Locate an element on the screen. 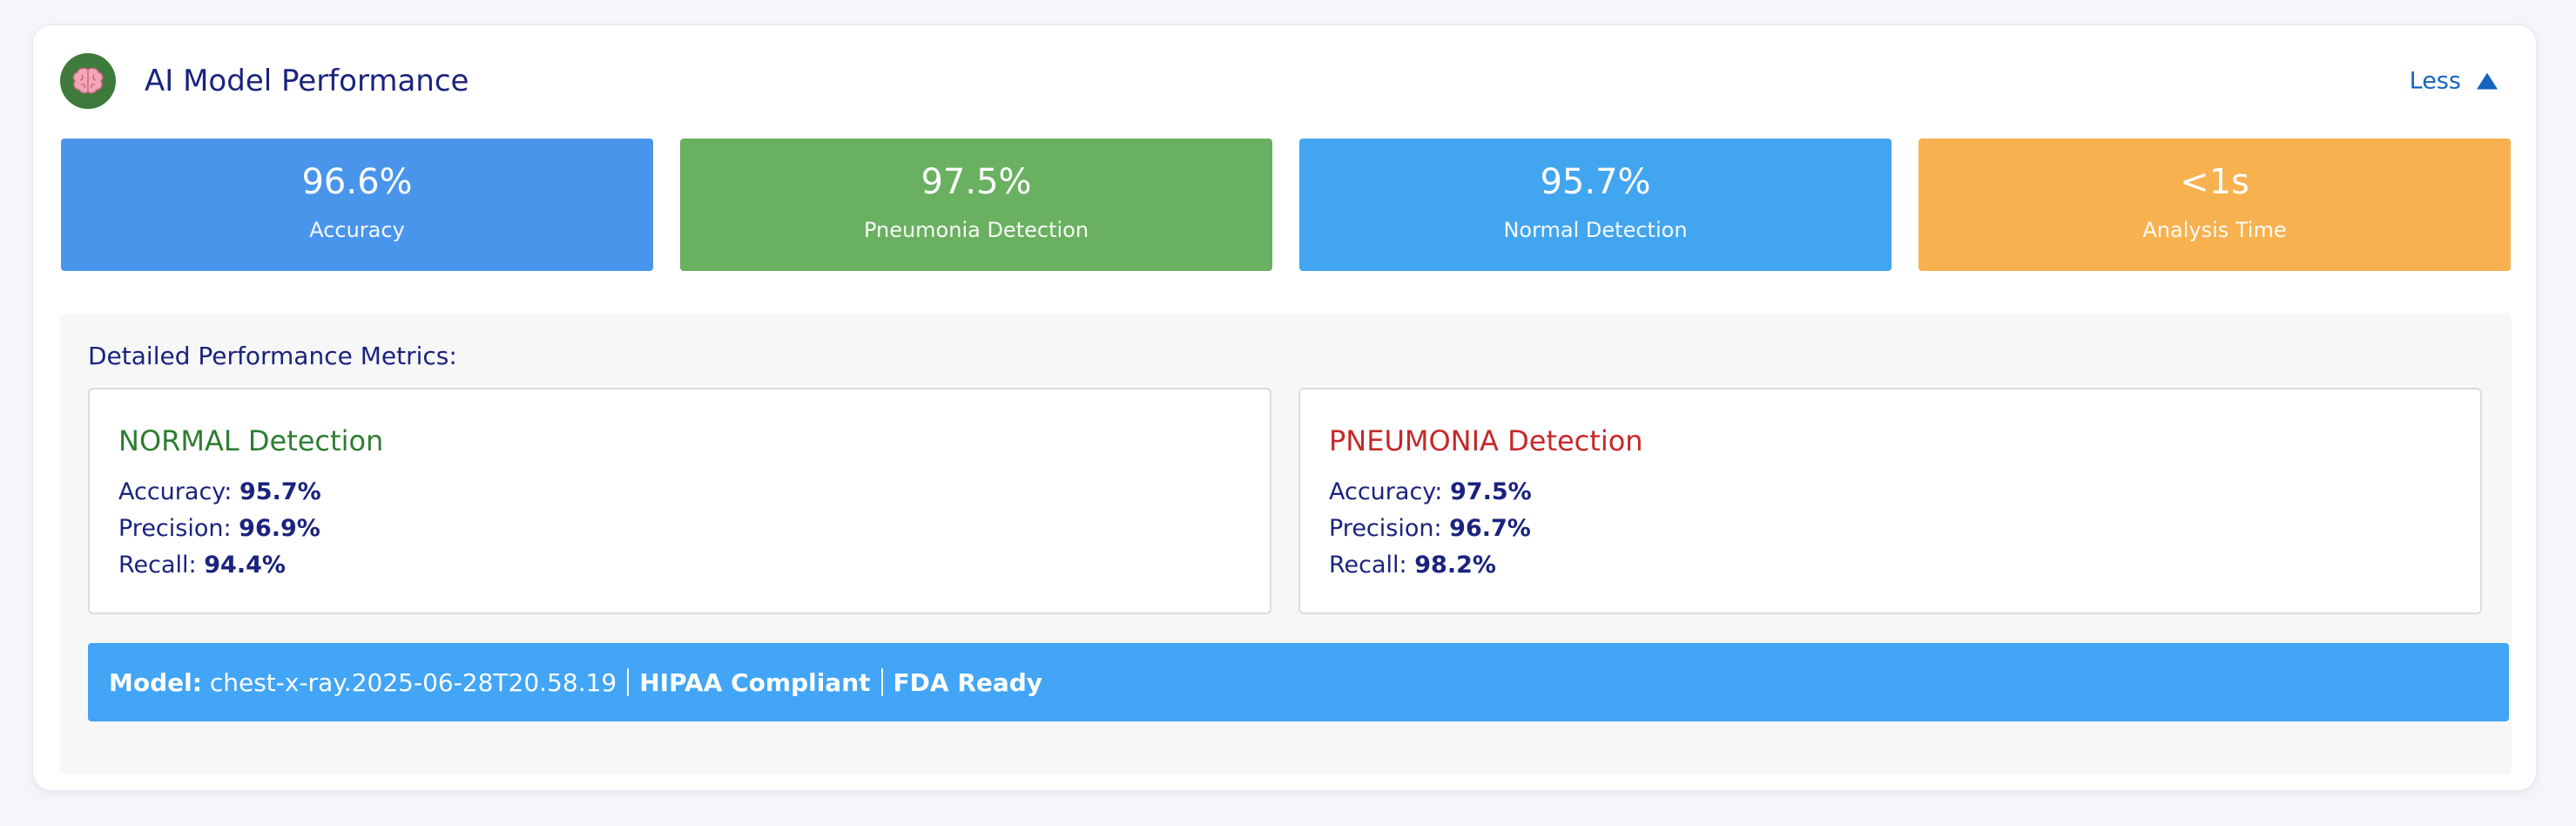 This screenshot has width=2576, height=826. pneumonia-detection-title: PNEUMONIA Detection is located at coordinates (1486, 440).